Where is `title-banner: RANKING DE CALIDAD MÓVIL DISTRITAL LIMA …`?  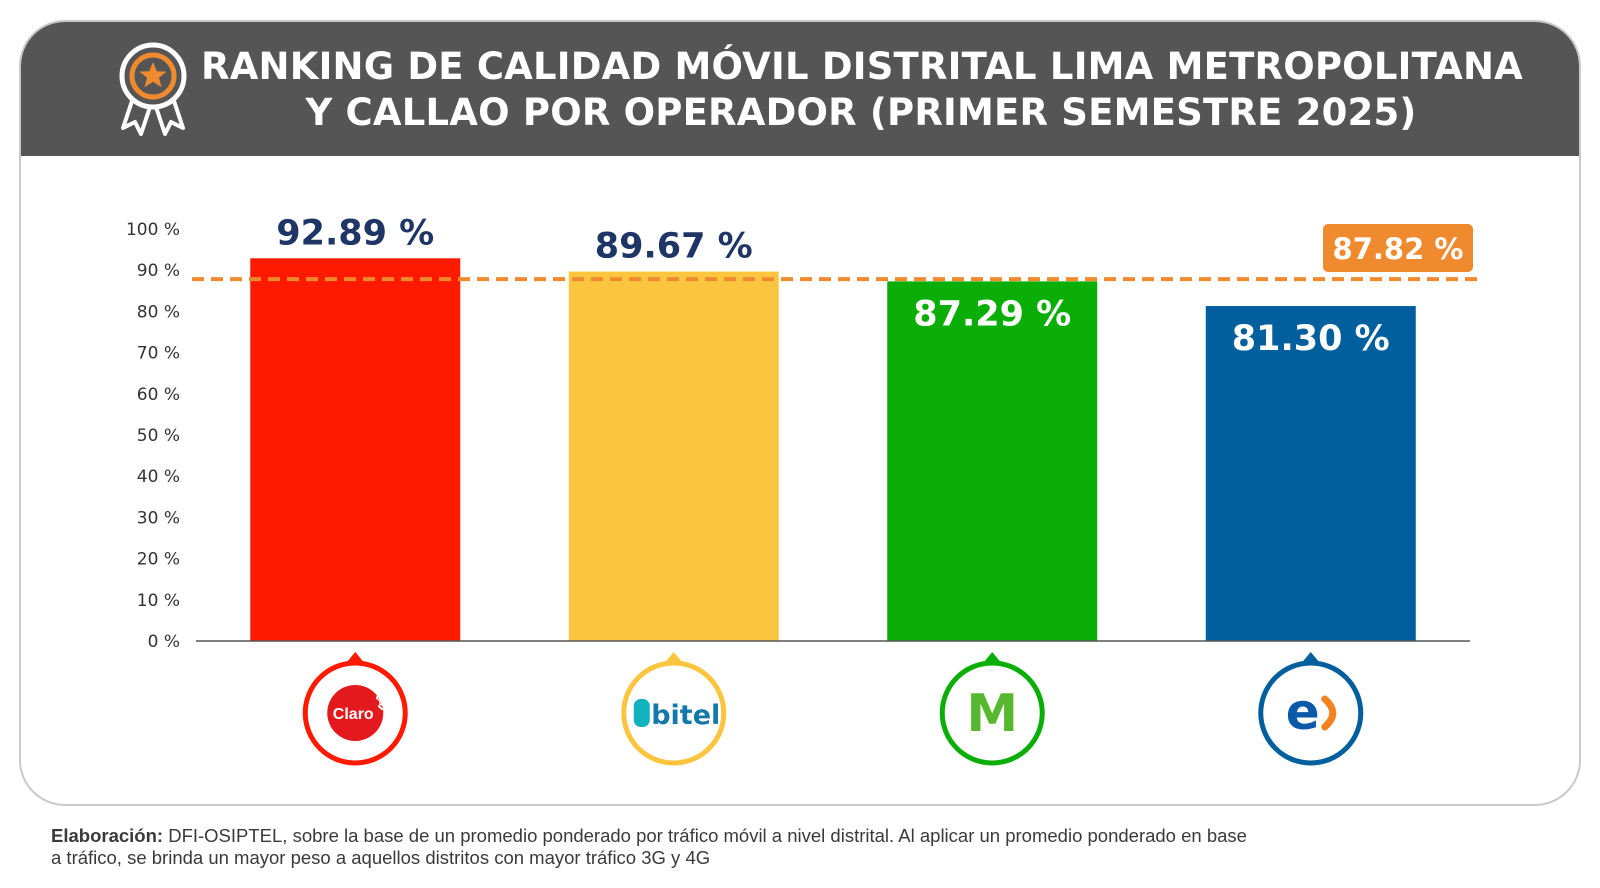 title-banner: RANKING DE CALIDAD MÓVIL DISTRITAL LIMA … is located at coordinates (800, 89).